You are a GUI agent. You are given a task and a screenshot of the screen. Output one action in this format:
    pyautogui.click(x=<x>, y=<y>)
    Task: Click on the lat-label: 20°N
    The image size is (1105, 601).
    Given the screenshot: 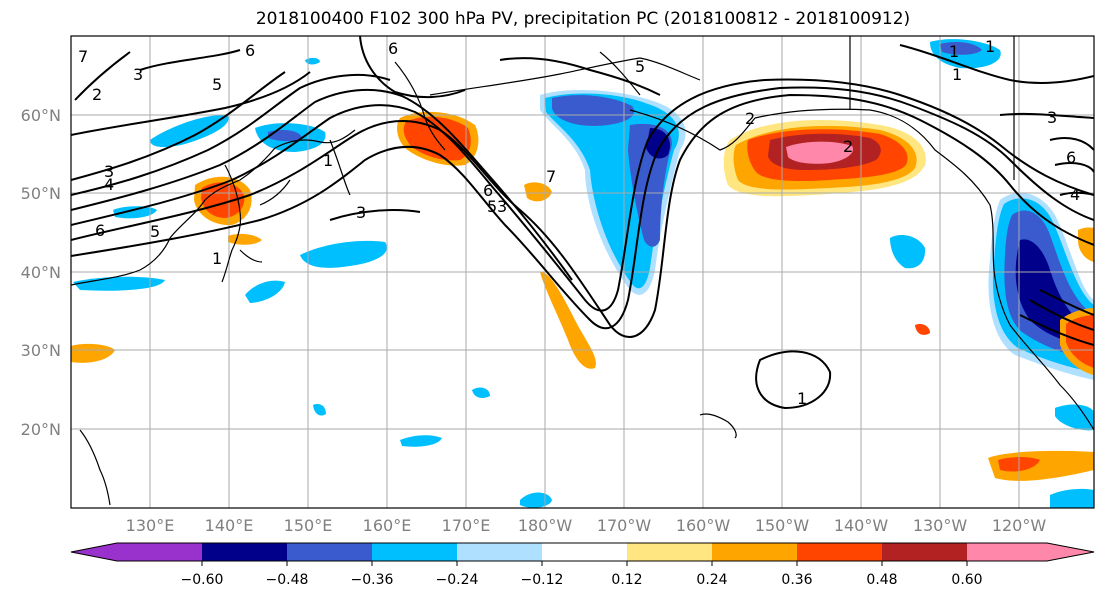 What is the action you would take?
    pyautogui.click(x=41, y=429)
    